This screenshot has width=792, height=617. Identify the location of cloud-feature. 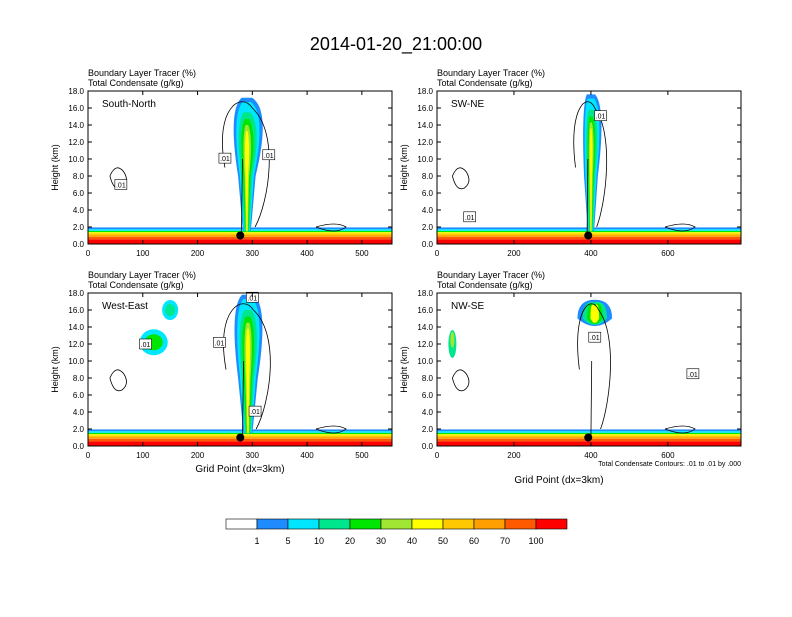
(170, 310).